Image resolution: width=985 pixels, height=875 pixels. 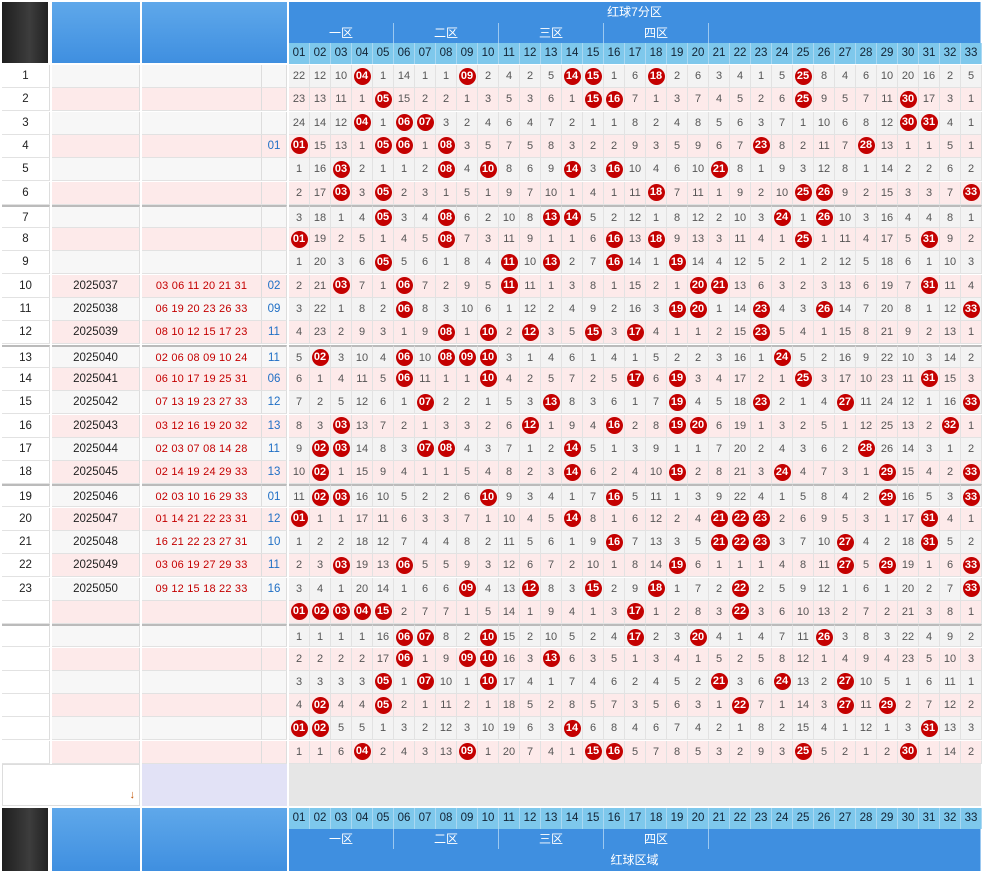 I want to click on drawn-ball: 25, so click(x=803, y=752).